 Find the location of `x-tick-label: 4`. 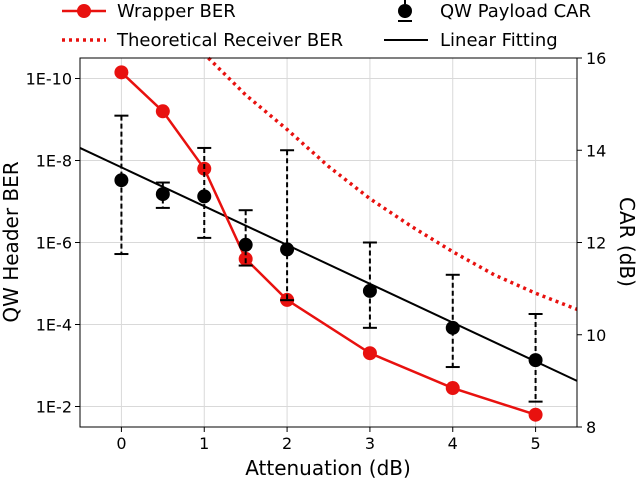

x-tick-label: 4 is located at coordinates (453, 443).